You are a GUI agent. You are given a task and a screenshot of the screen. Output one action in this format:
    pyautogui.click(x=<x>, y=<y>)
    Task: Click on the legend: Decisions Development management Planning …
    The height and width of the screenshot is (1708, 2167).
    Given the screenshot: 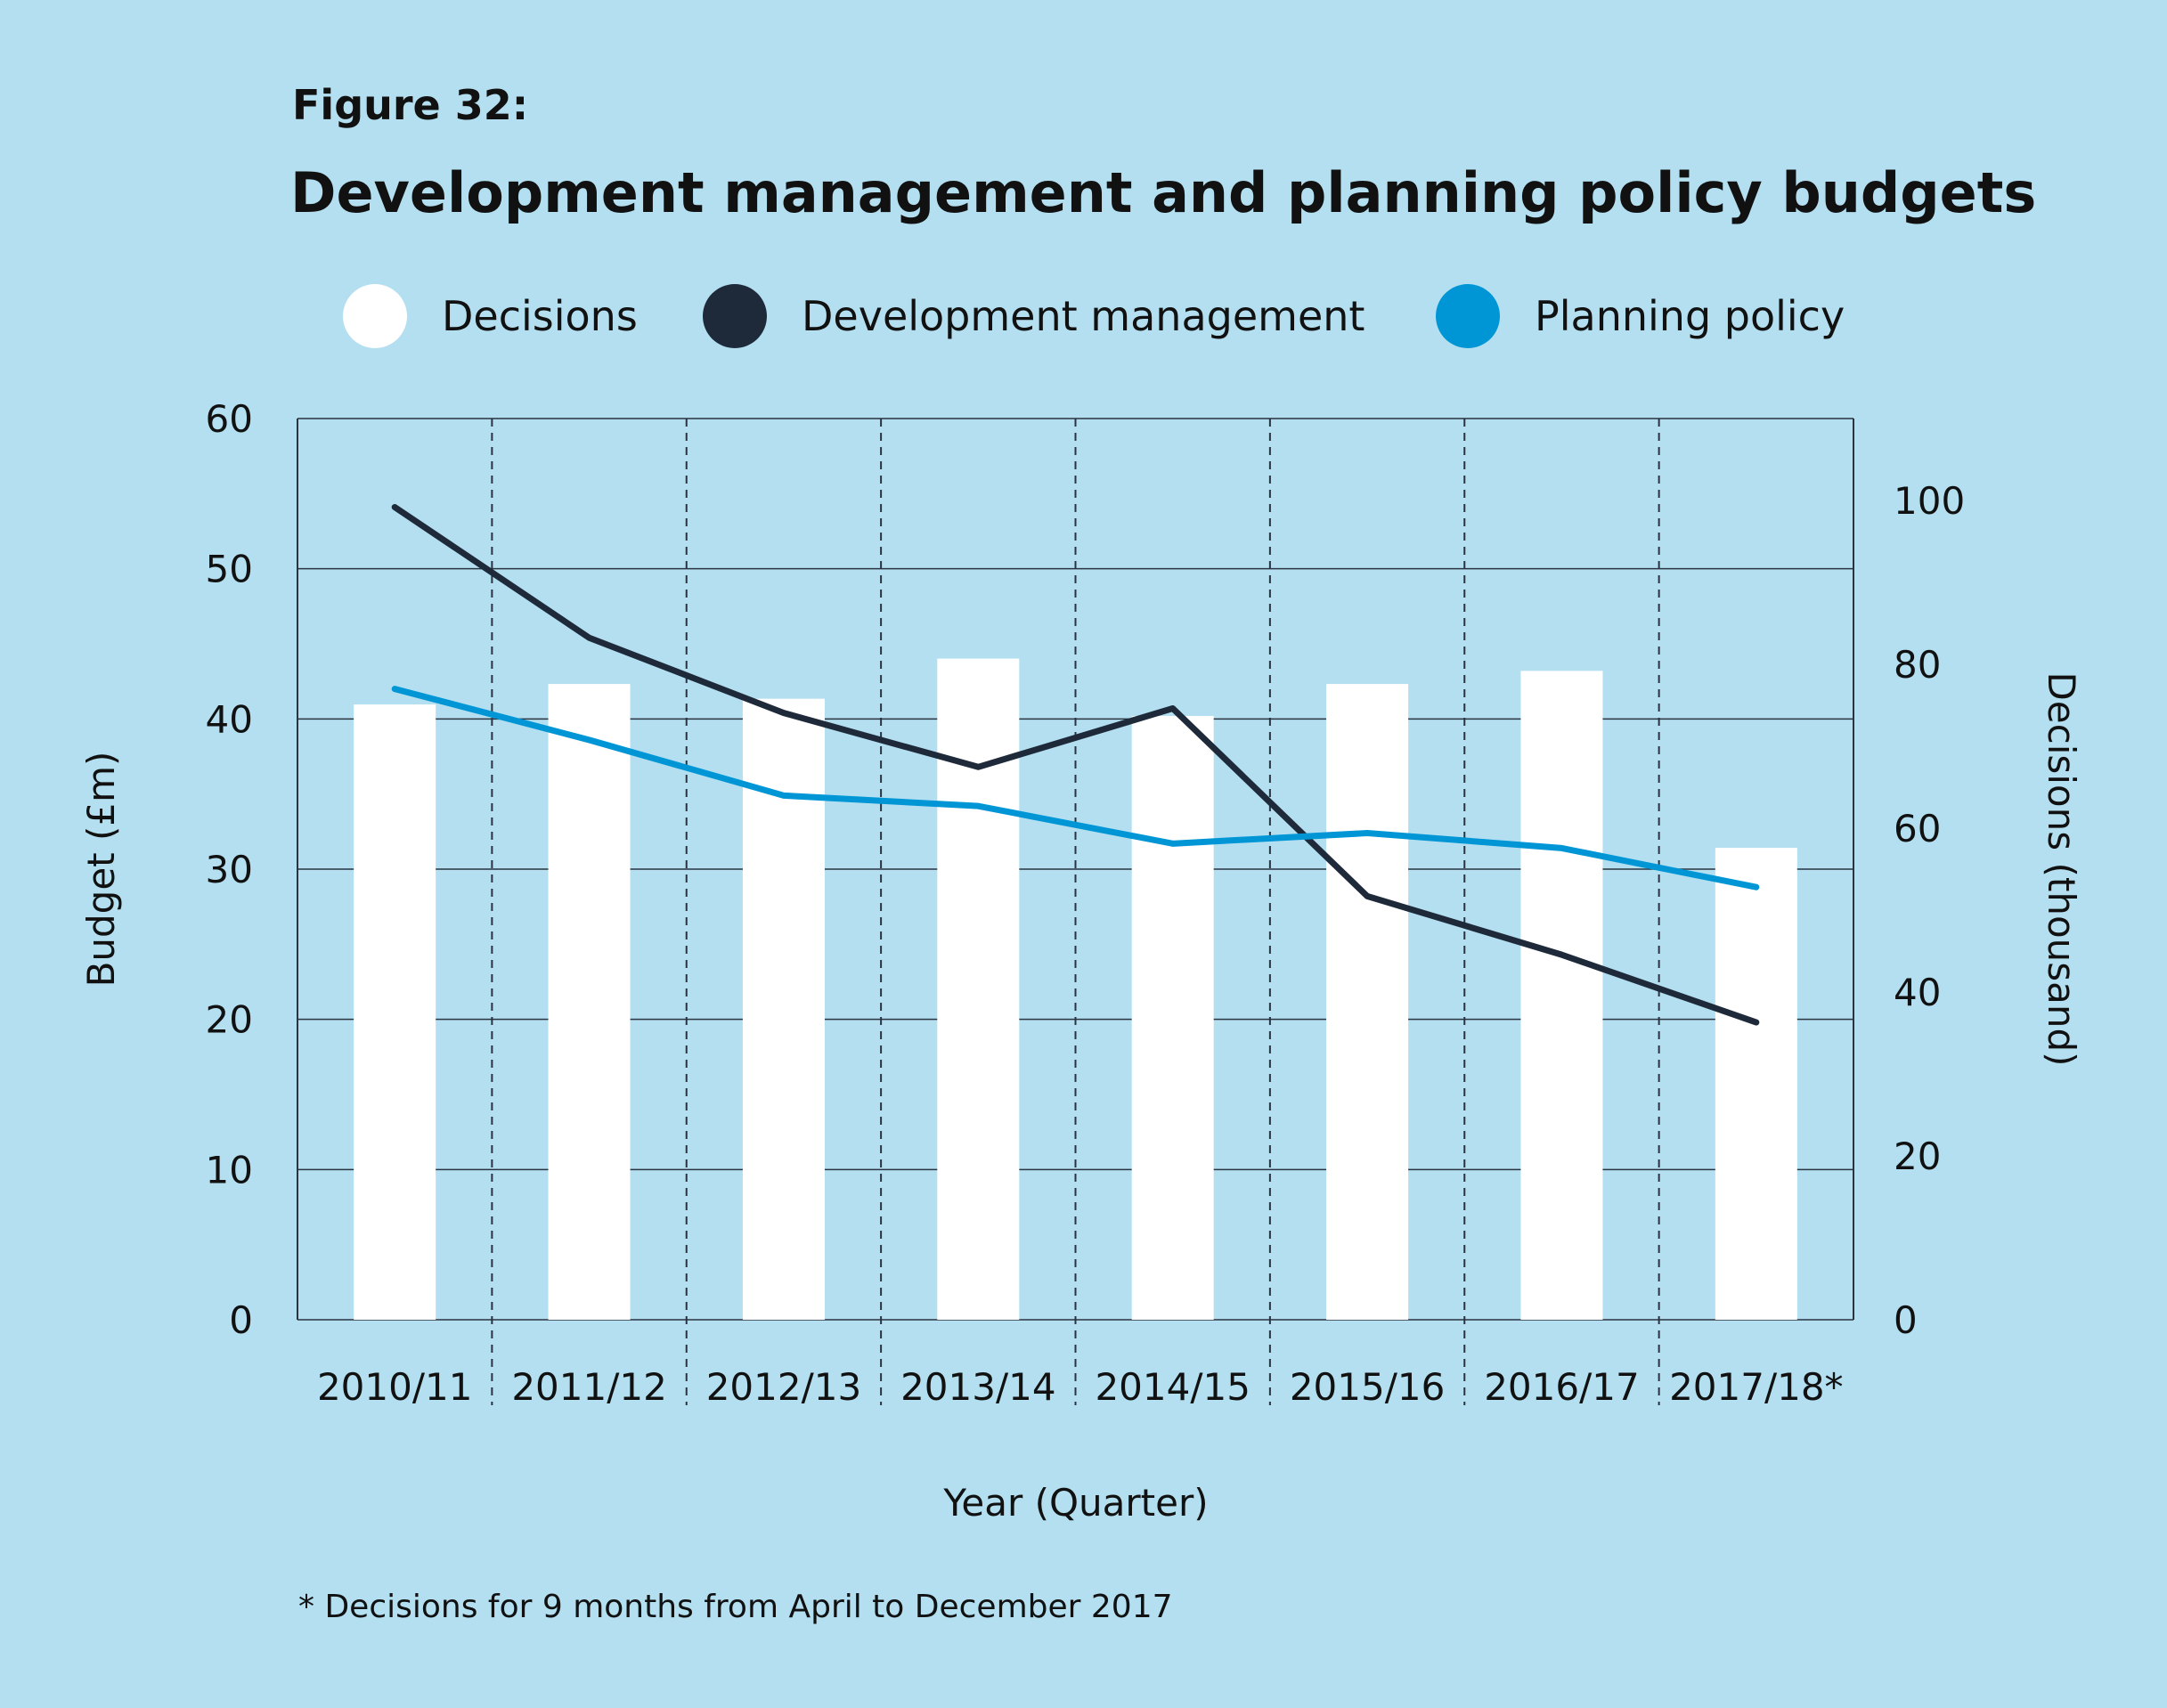 What is the action you would take?
    pyautogui.click(x=1094, y=316)
    